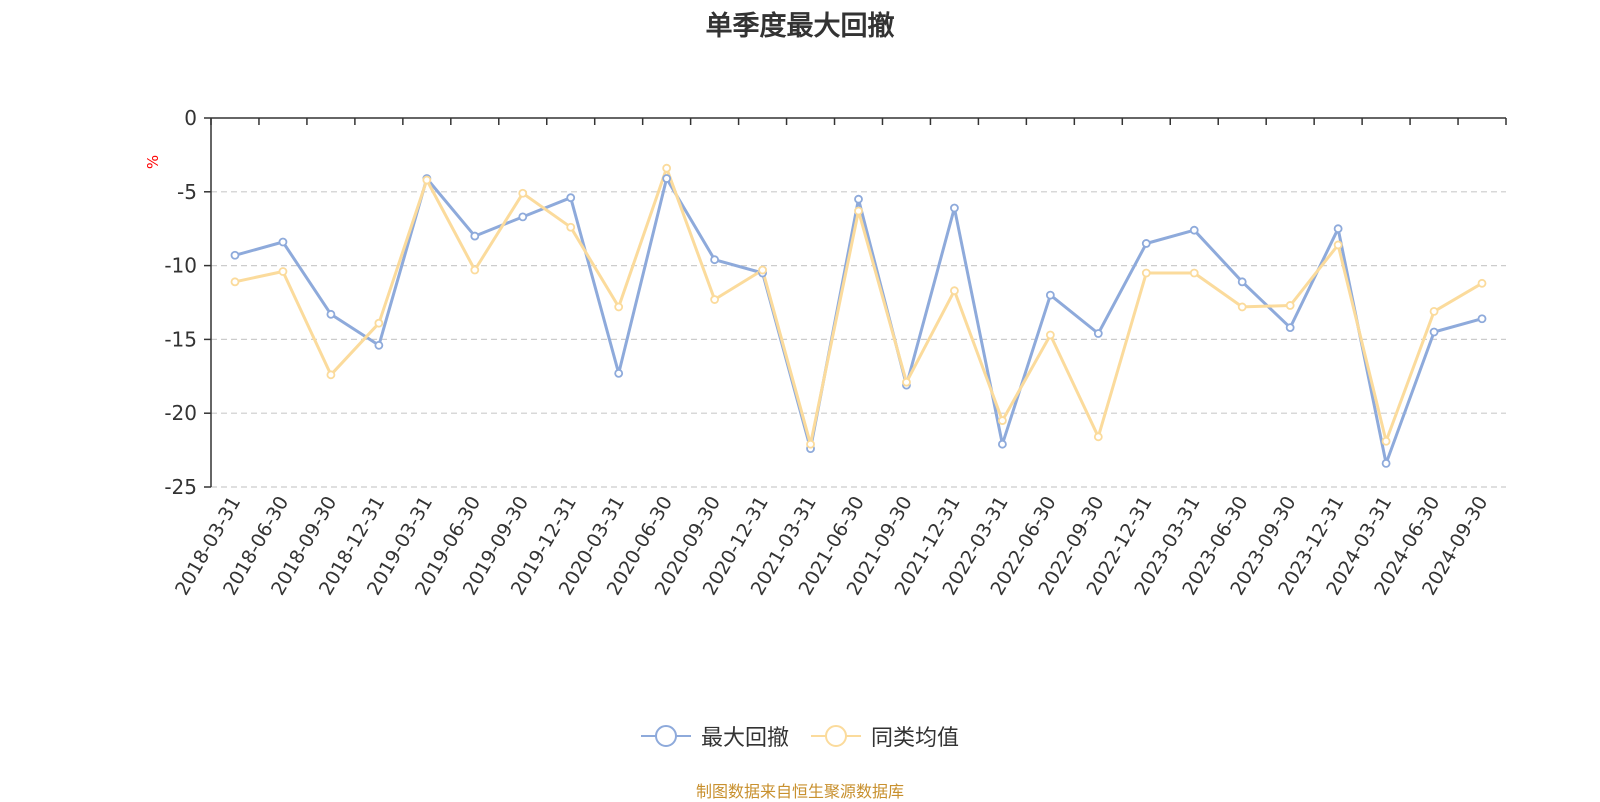 This screenshot has height=802, width=1600. I want to click on y-tick-label: -25, so click(180, 487).